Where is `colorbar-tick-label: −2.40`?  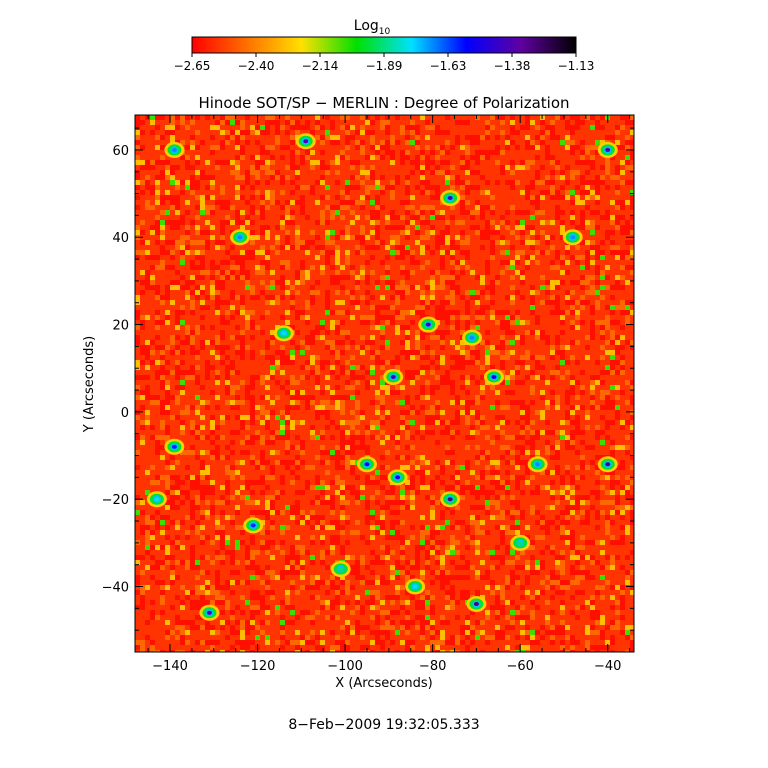
colorbar-tick-label: −2.40 is located at coordinates (256, 66).